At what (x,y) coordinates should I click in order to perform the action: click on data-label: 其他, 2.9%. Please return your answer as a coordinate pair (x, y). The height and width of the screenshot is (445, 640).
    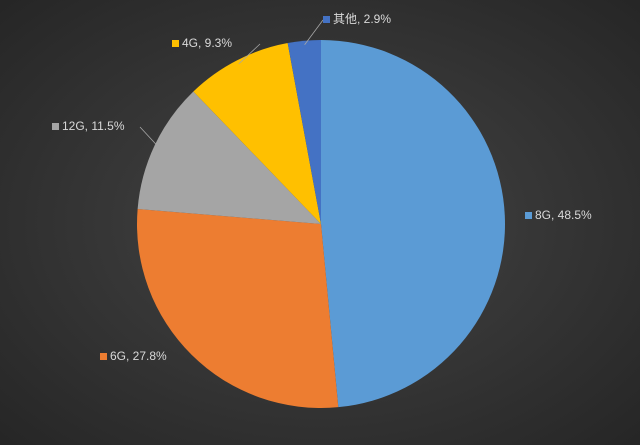
    Looking at the image, I should click on (362, 19).